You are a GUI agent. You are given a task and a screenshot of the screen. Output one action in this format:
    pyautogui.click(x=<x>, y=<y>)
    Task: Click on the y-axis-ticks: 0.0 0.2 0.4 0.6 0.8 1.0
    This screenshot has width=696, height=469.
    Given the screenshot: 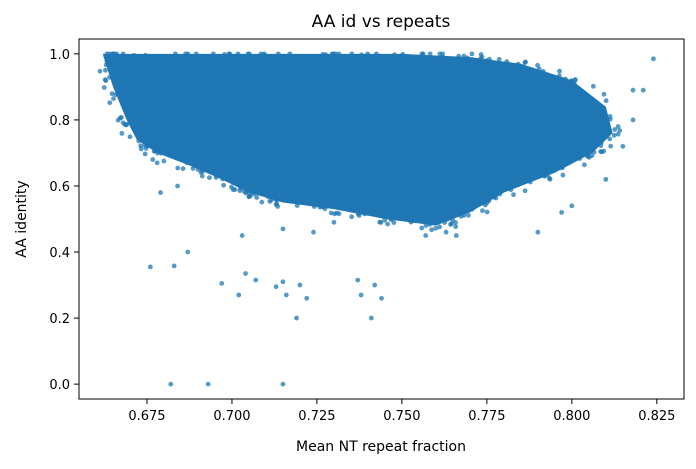 What is the action you would take?
    pyautogui.click(x=64, y=220)
    